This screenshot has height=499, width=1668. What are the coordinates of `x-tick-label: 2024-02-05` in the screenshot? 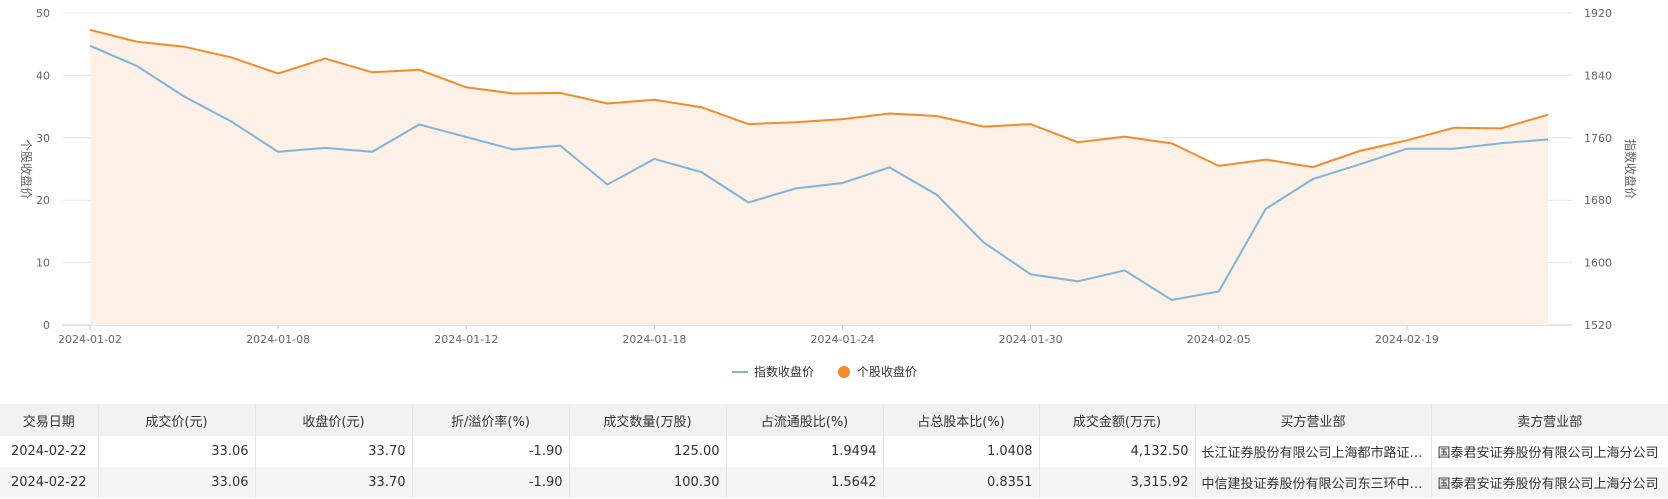 It's located at (1219, 339).